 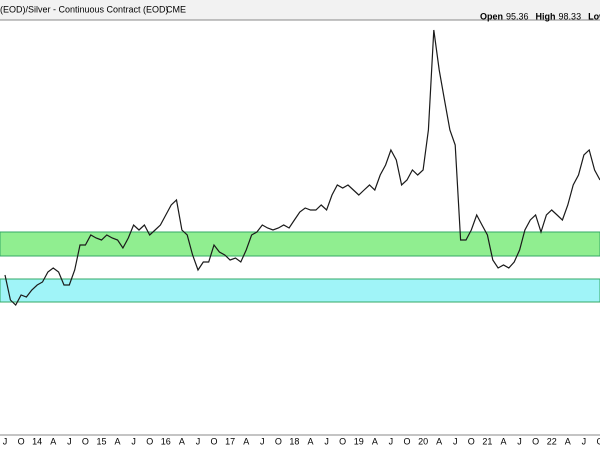 What do you see at coordinates (84, 9) in the screenshot?
I see `chart-title: (EOD)/Silver - Continuous Contract (EOD)` at bounding box center [84, 9].